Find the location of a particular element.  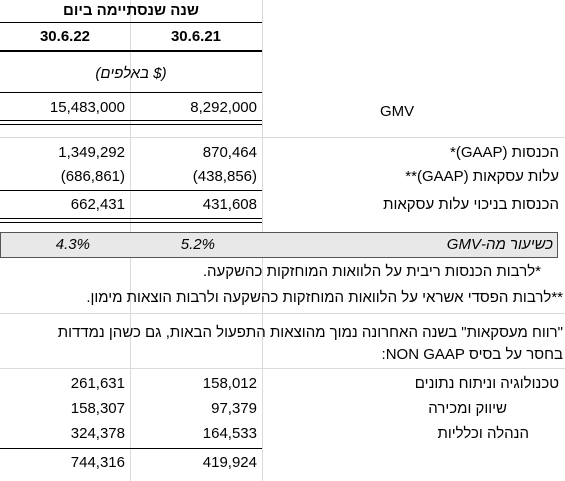

paragraph-line: בחסר על בסיס NON GAAP: is located at coordinates (472, 354).